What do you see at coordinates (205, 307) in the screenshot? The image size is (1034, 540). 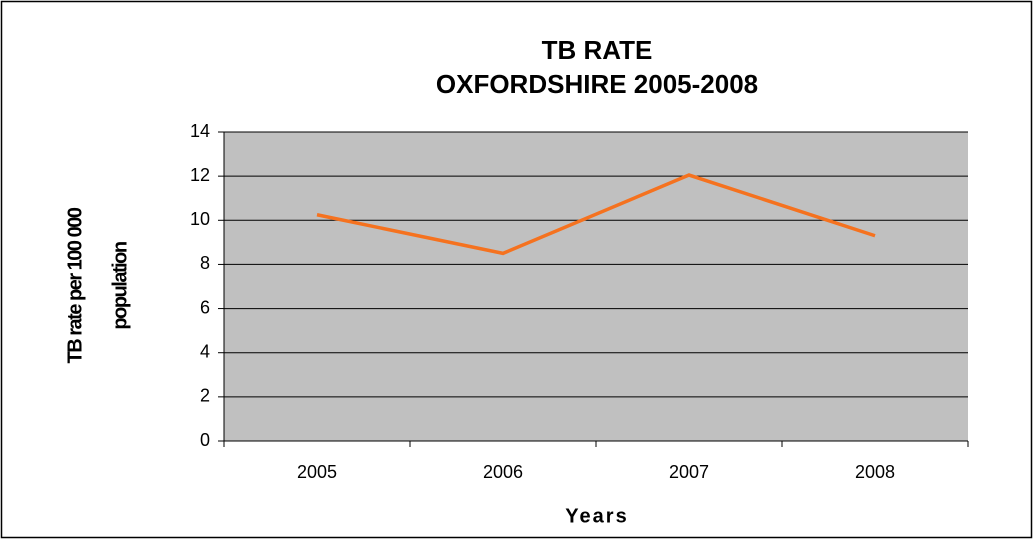 I see `y-tick-label: 6` at bounding box center [205, 307].